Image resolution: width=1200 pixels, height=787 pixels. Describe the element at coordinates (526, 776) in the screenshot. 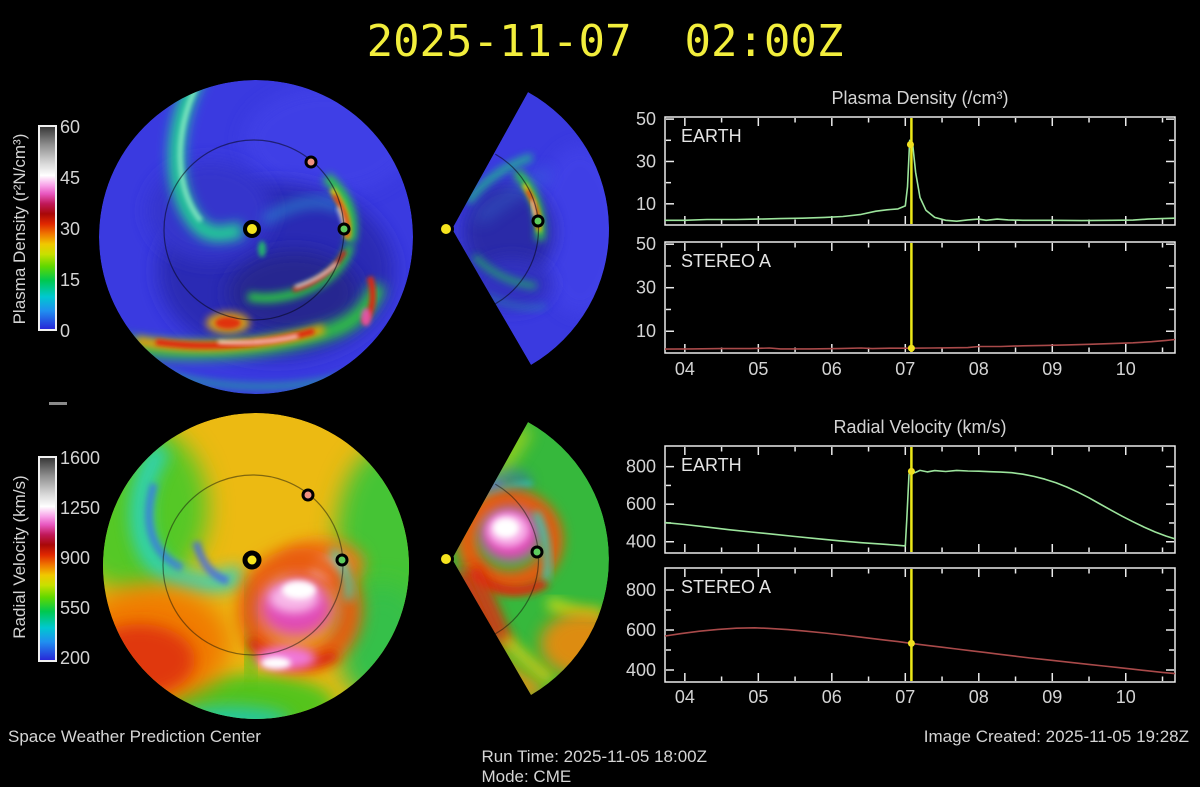

I see `footer-mode: Mode: CME` at that location.